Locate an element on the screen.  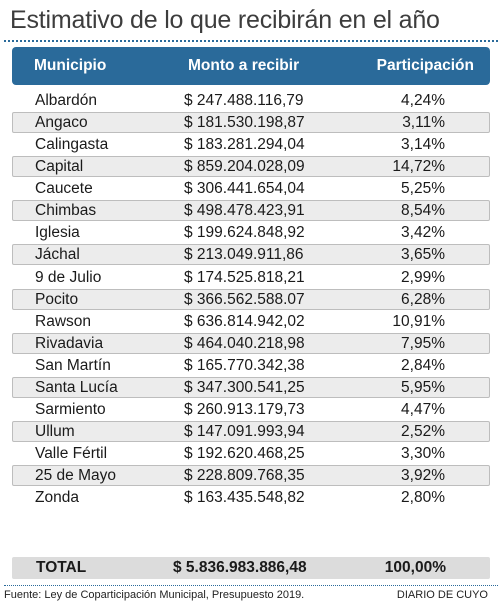
total-row: TOTAL $ 5.836.983.886,48 100,00% is located at coordinates (251, 568).